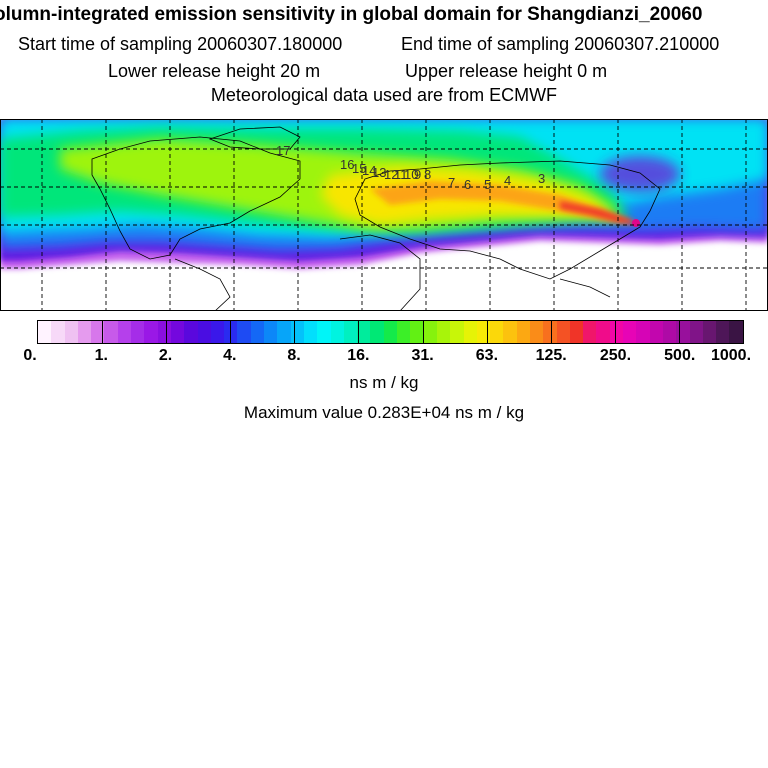  Describe the element at coordinates (411, 174) in the screenshot. I see `time-label: 10` at that location.